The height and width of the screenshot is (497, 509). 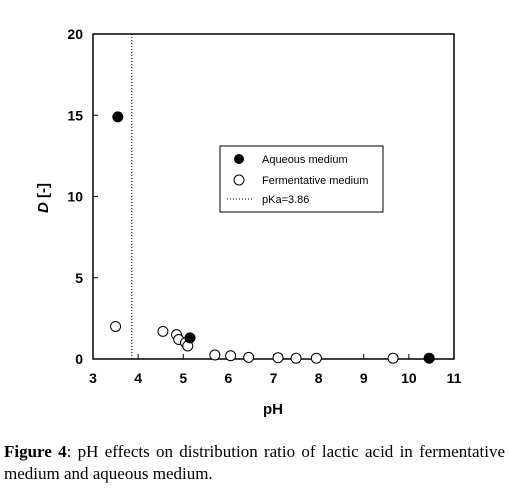 I want to click on legend-box, so click(x=301, y=179).